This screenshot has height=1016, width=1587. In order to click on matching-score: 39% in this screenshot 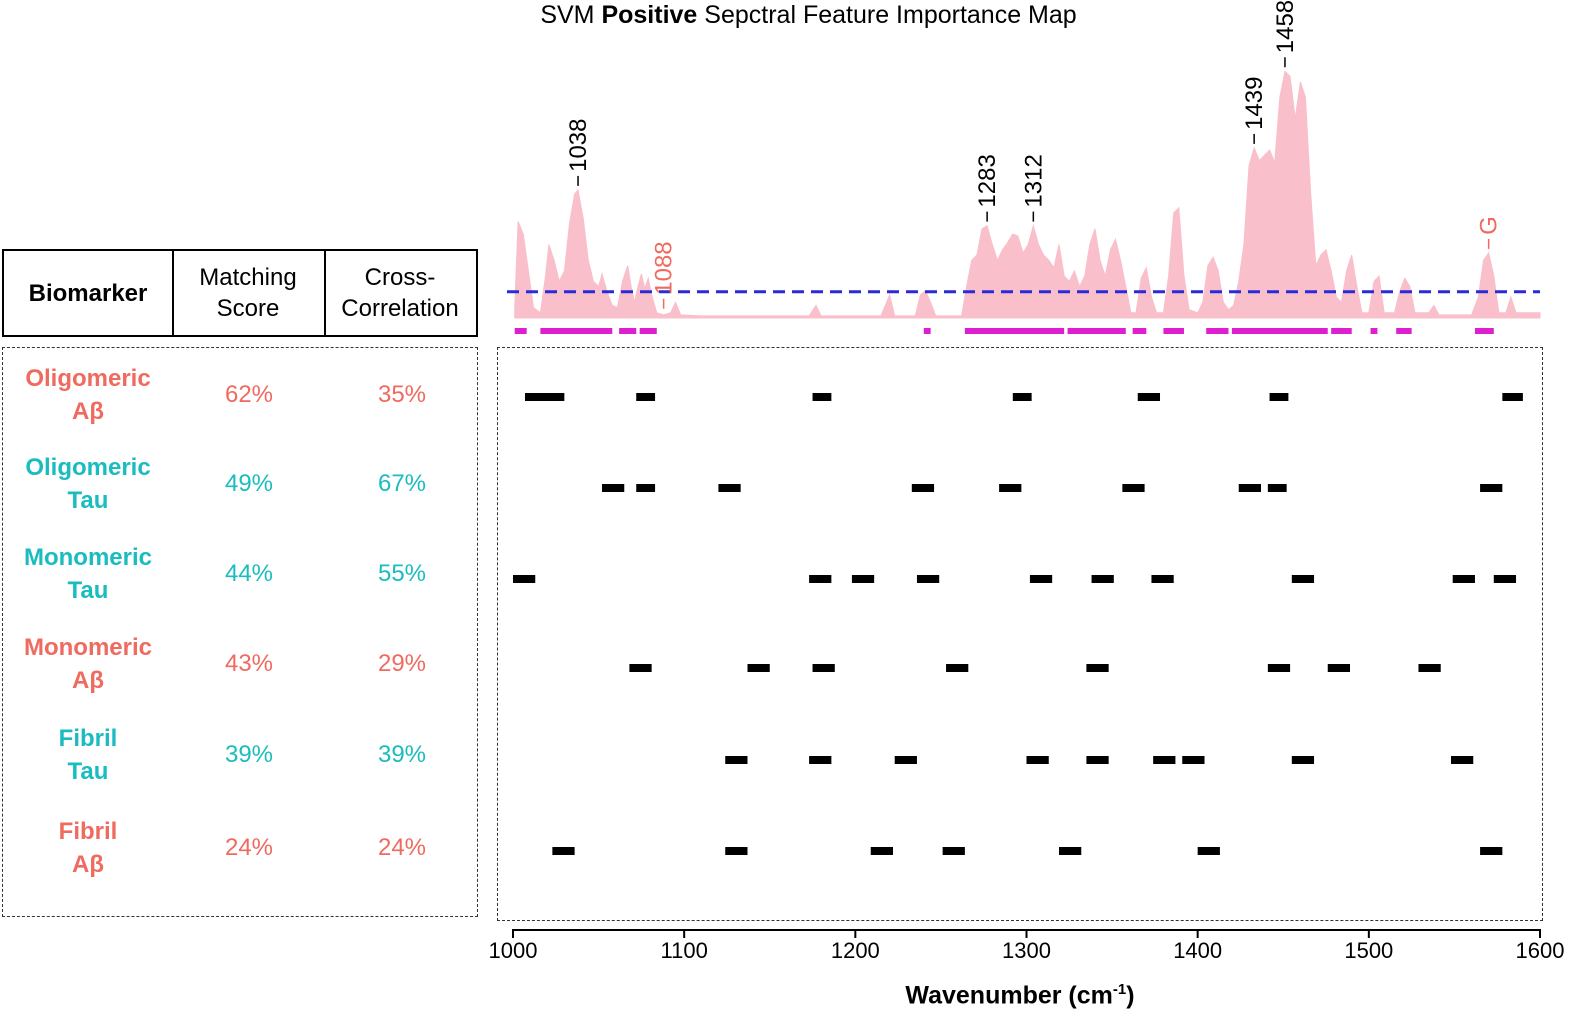, I will do `click(249, 754)`.